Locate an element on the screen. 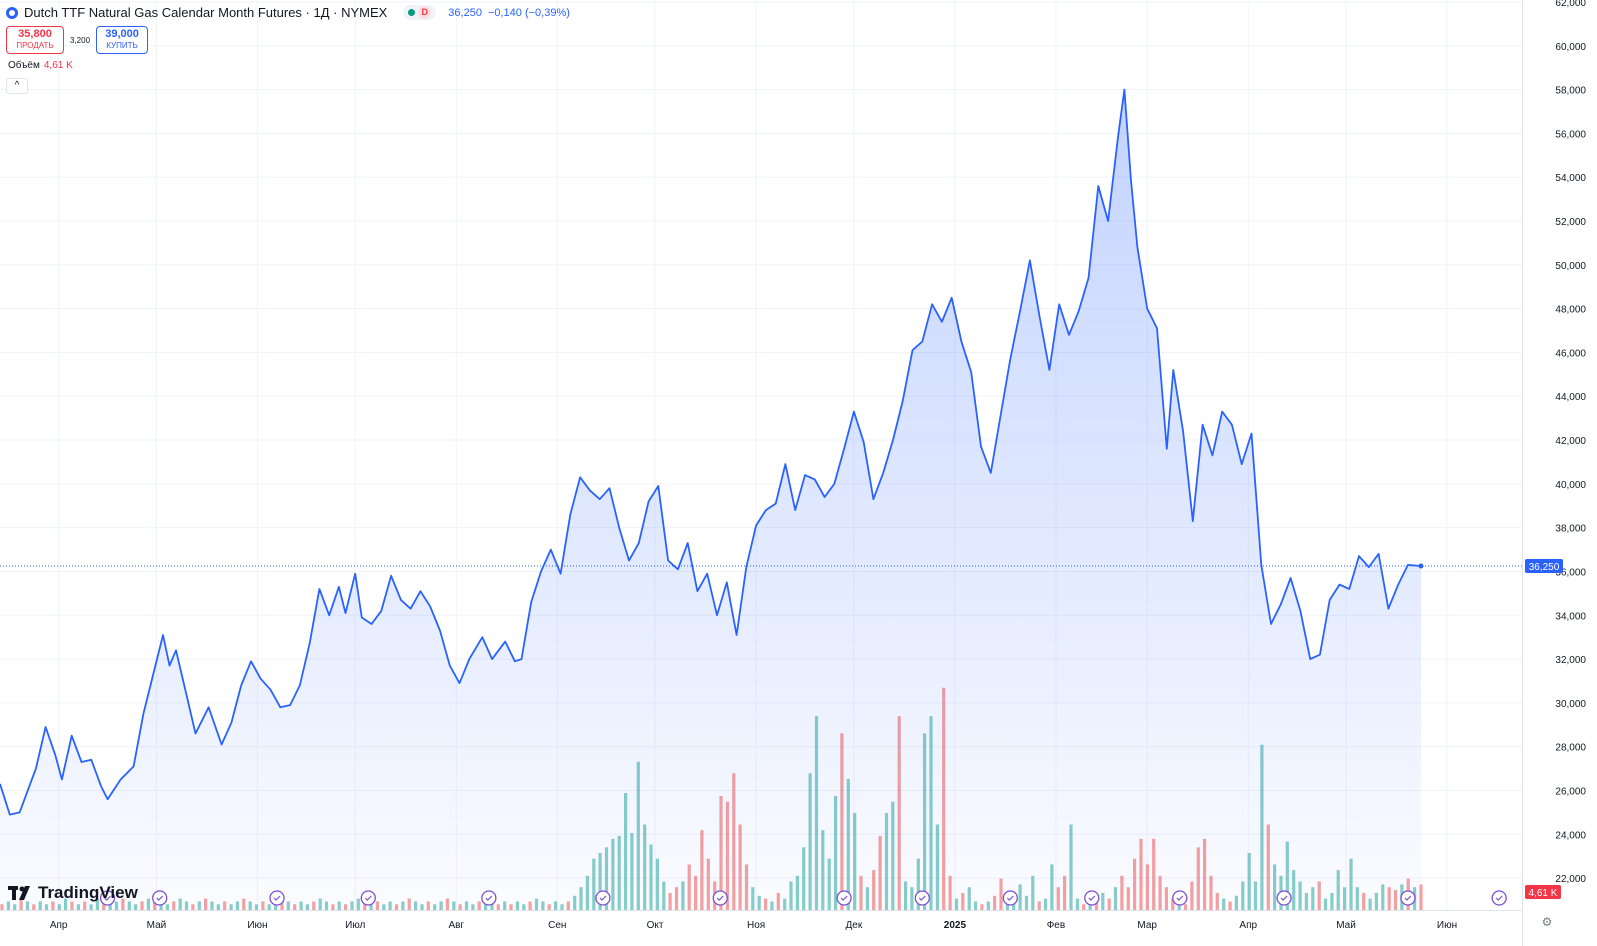  market-status: D is located at coordinates (420, 12).